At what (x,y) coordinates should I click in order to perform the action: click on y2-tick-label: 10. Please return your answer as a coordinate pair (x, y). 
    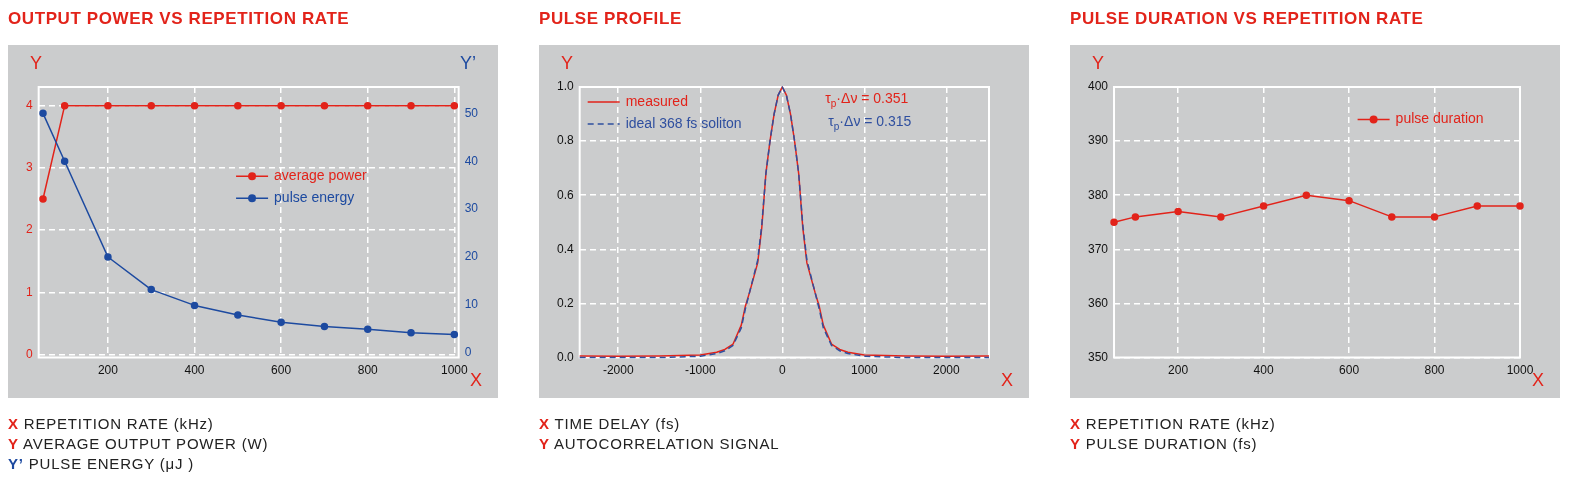
    Looking at the image, I should click on (471, 304).